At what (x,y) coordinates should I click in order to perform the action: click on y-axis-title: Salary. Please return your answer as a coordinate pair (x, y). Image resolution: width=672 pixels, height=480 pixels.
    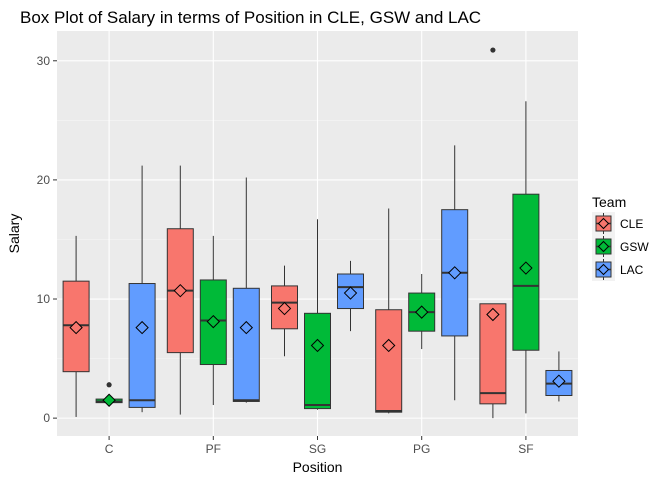
    Looking at the image, I should click on (14, 234).